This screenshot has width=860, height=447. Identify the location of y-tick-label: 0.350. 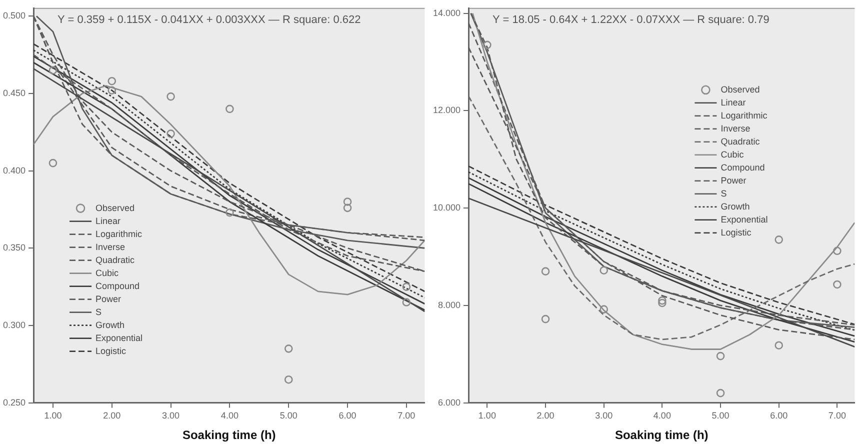
(14, 247).